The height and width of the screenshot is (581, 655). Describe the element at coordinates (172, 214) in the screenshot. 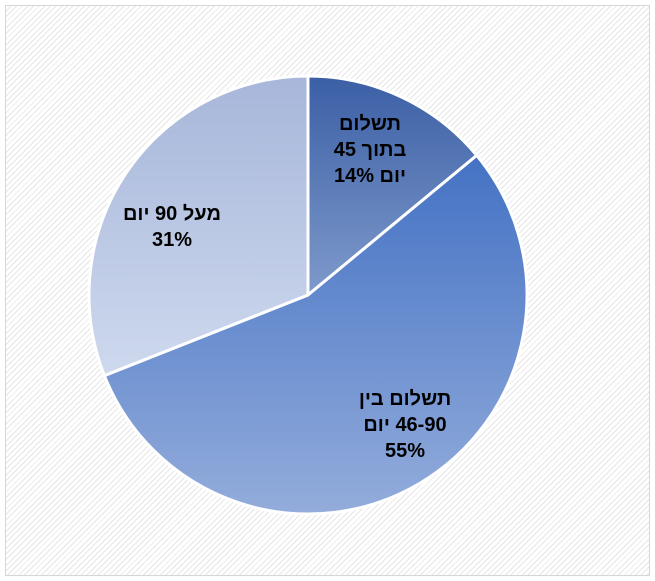

I see `slice-label-line: מעל 90 יום` at that location.